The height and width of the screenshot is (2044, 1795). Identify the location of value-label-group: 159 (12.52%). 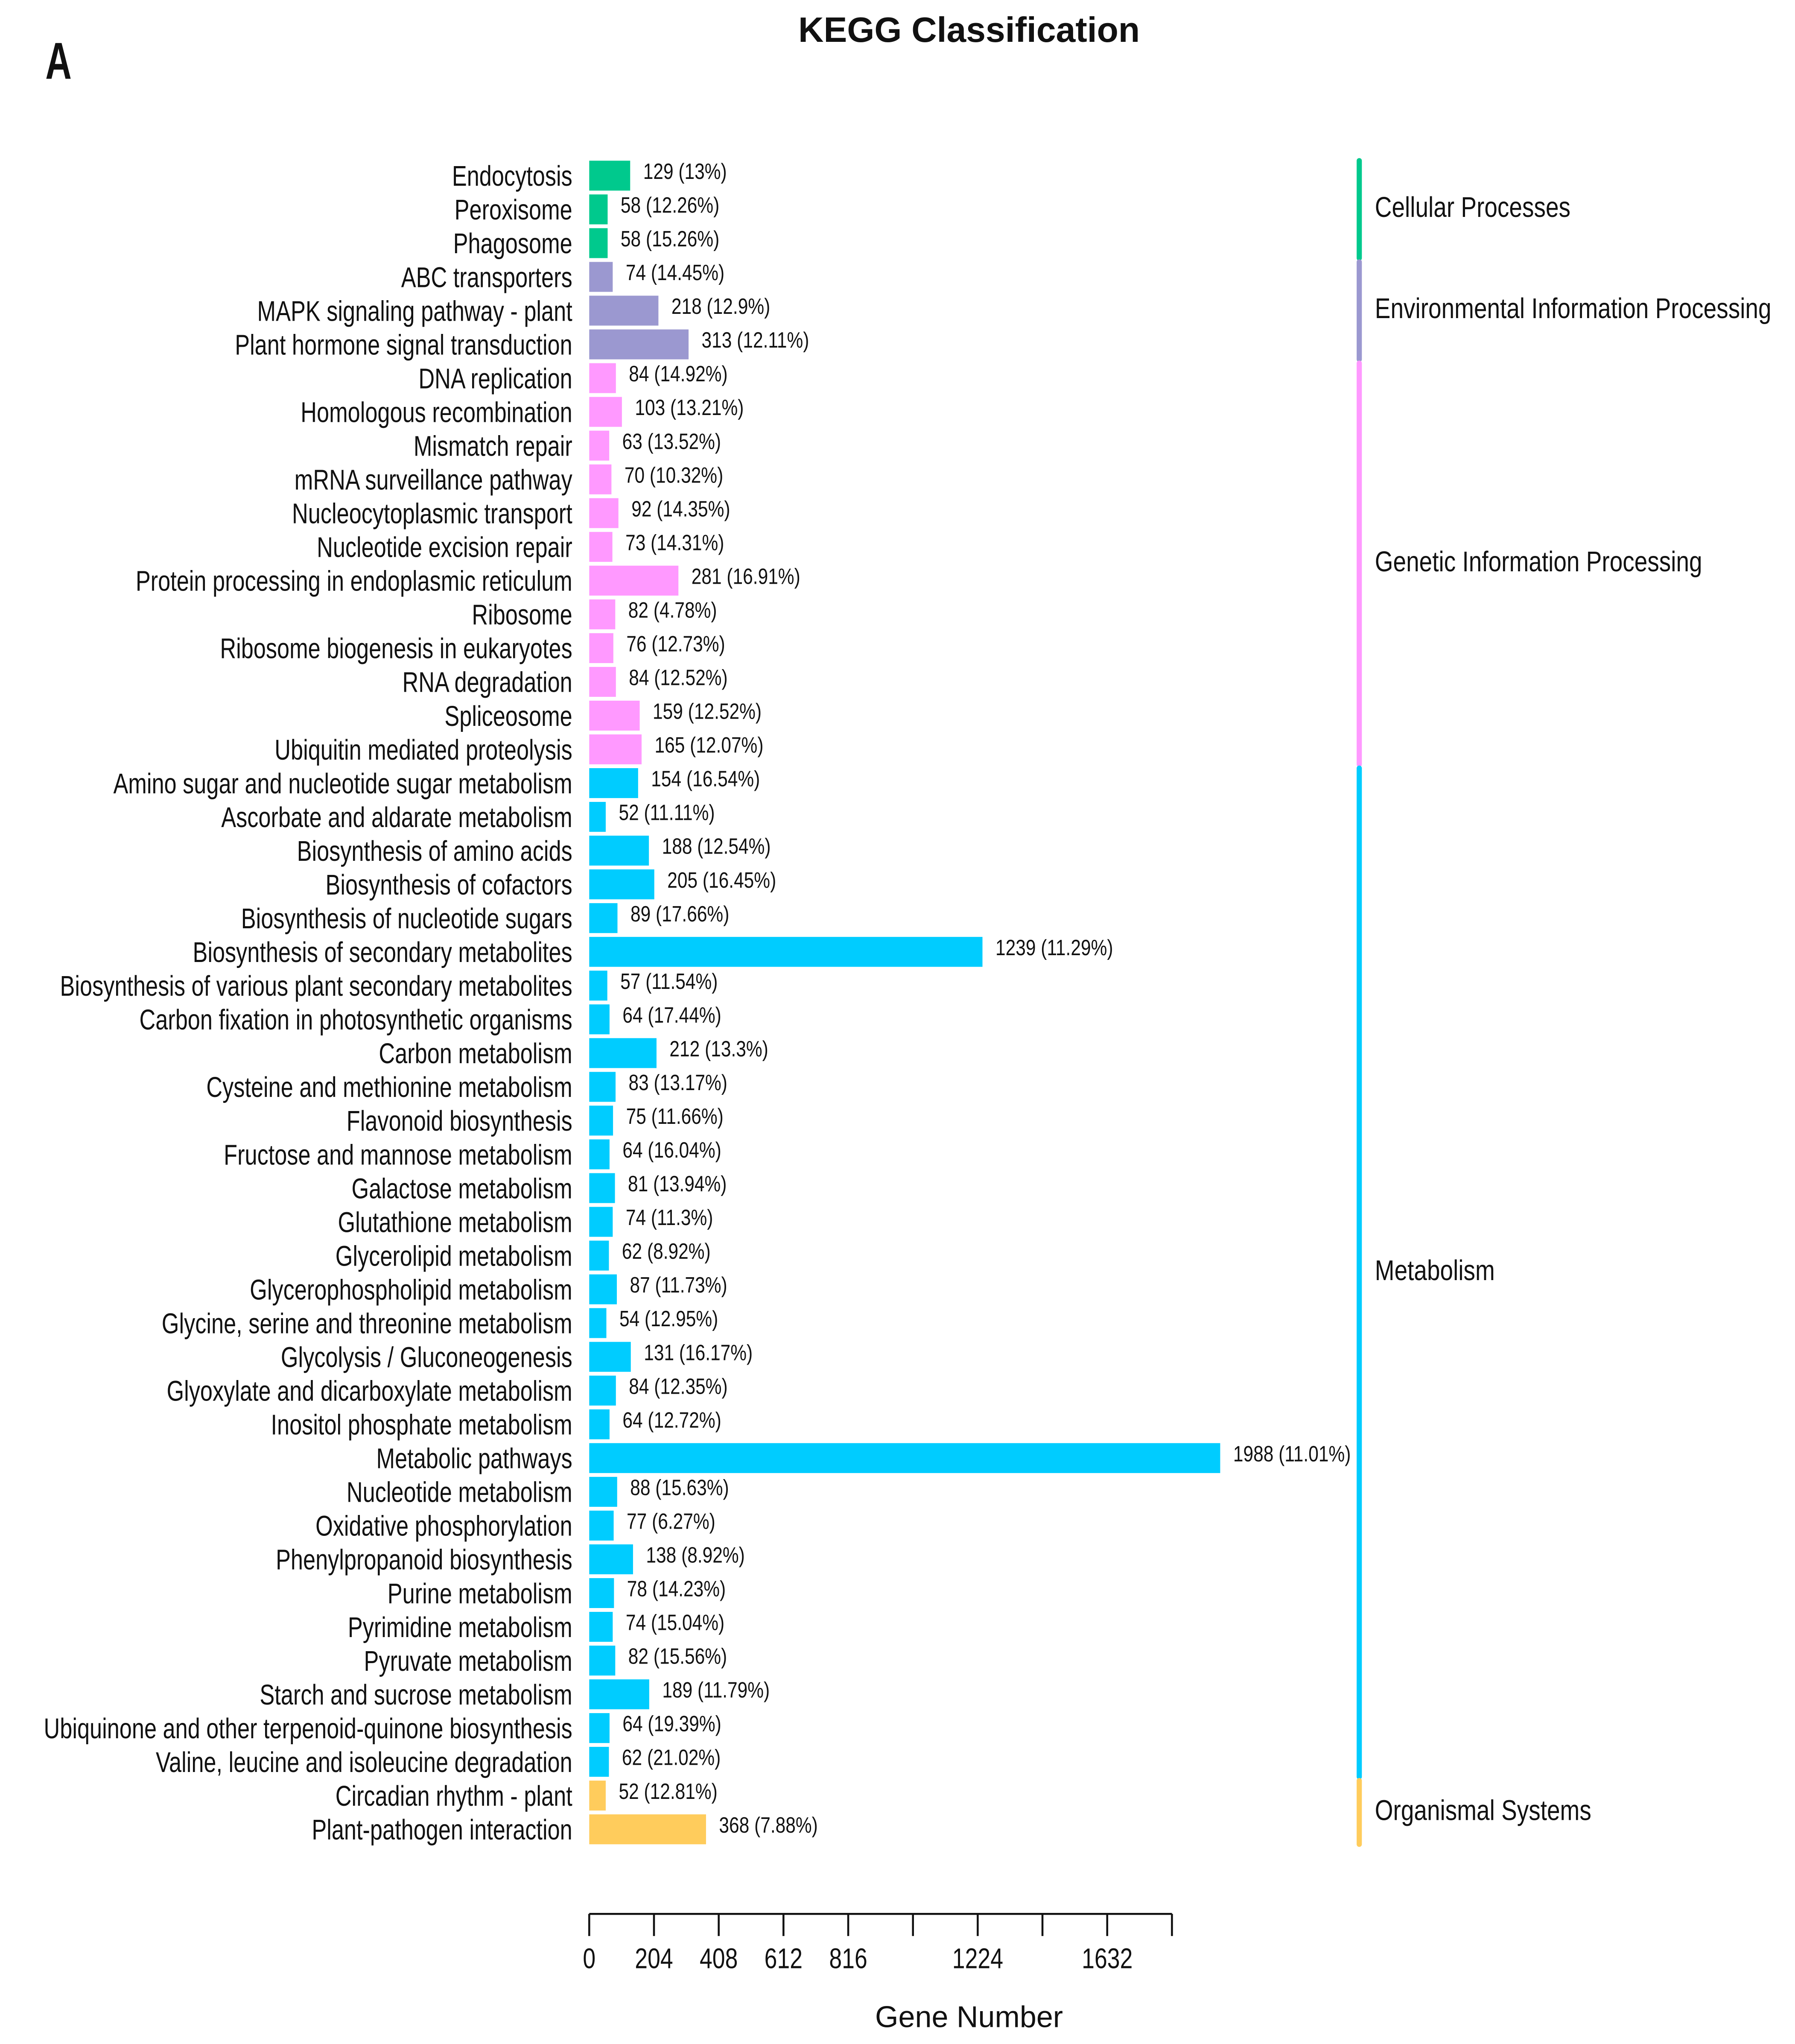
(708, 711).